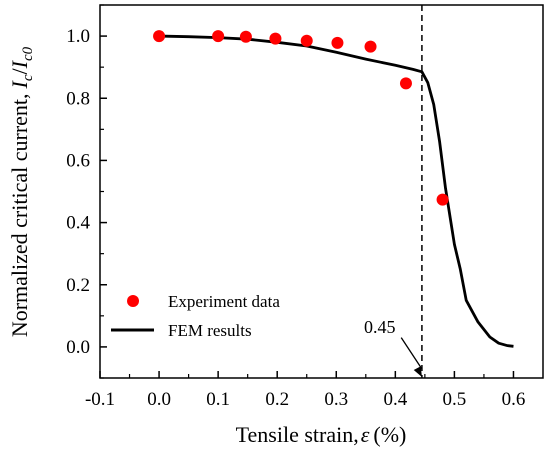 This screenshot has width=550, height=454. I want to click on x-tick-label: -0.1, so click(100, 399).